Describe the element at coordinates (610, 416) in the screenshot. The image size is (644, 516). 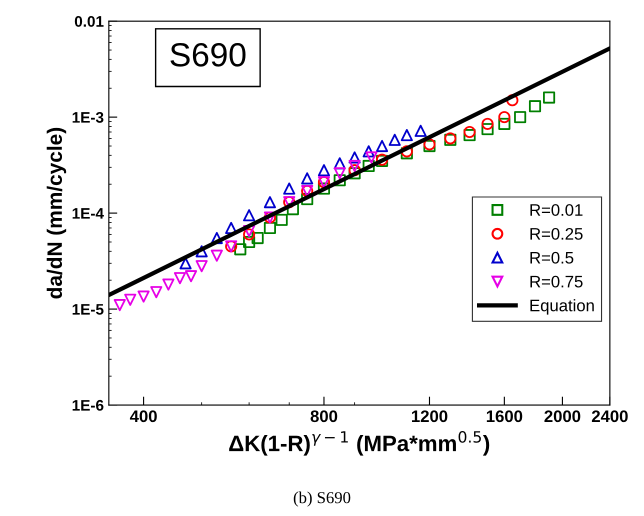
I see `x-tick-label: 2400` at that location.